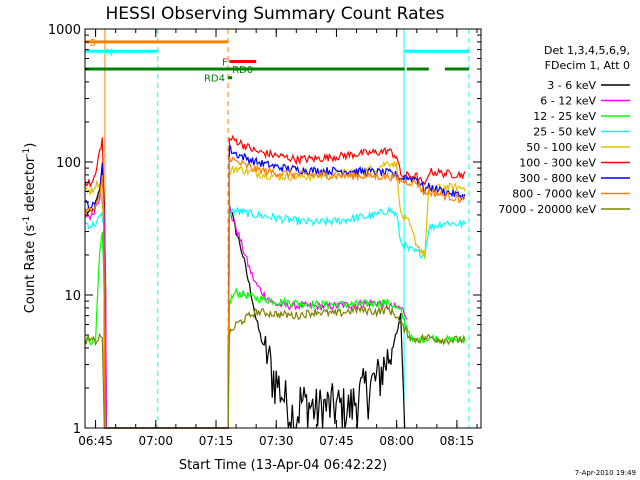 The height and width of the screenshot is (480, 640). Describe the element at coordinates (30, 269) in the screenshot. I see `y-axis-label-main: Count Rate (s` at that location.